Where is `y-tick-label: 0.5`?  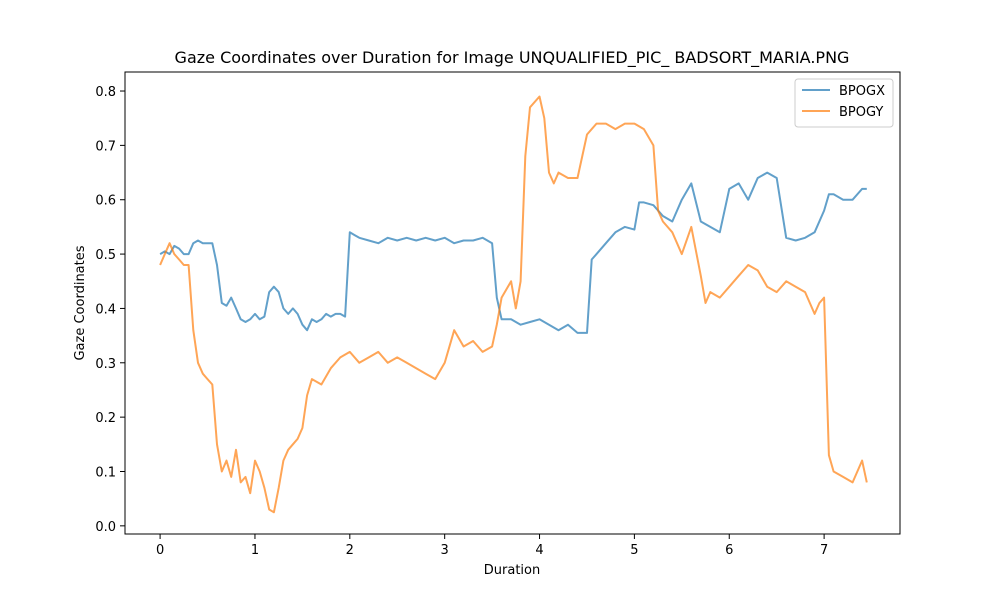 y-tick-label: 0.5 is located at coordinates (105, 255).